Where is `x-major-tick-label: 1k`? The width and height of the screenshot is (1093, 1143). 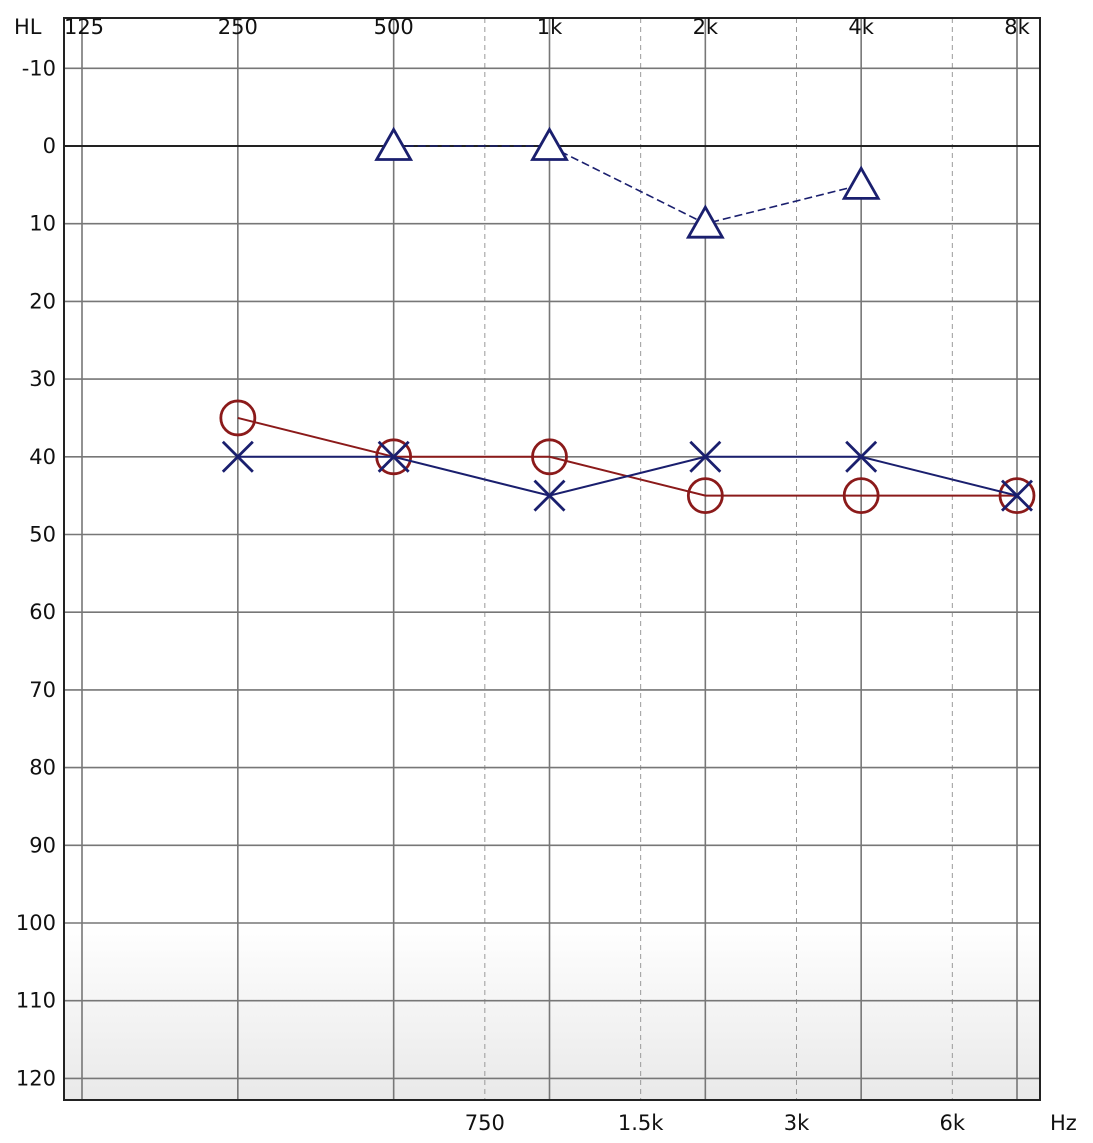 x-major-tick-label: 1k is located at coordinates (550, 27).